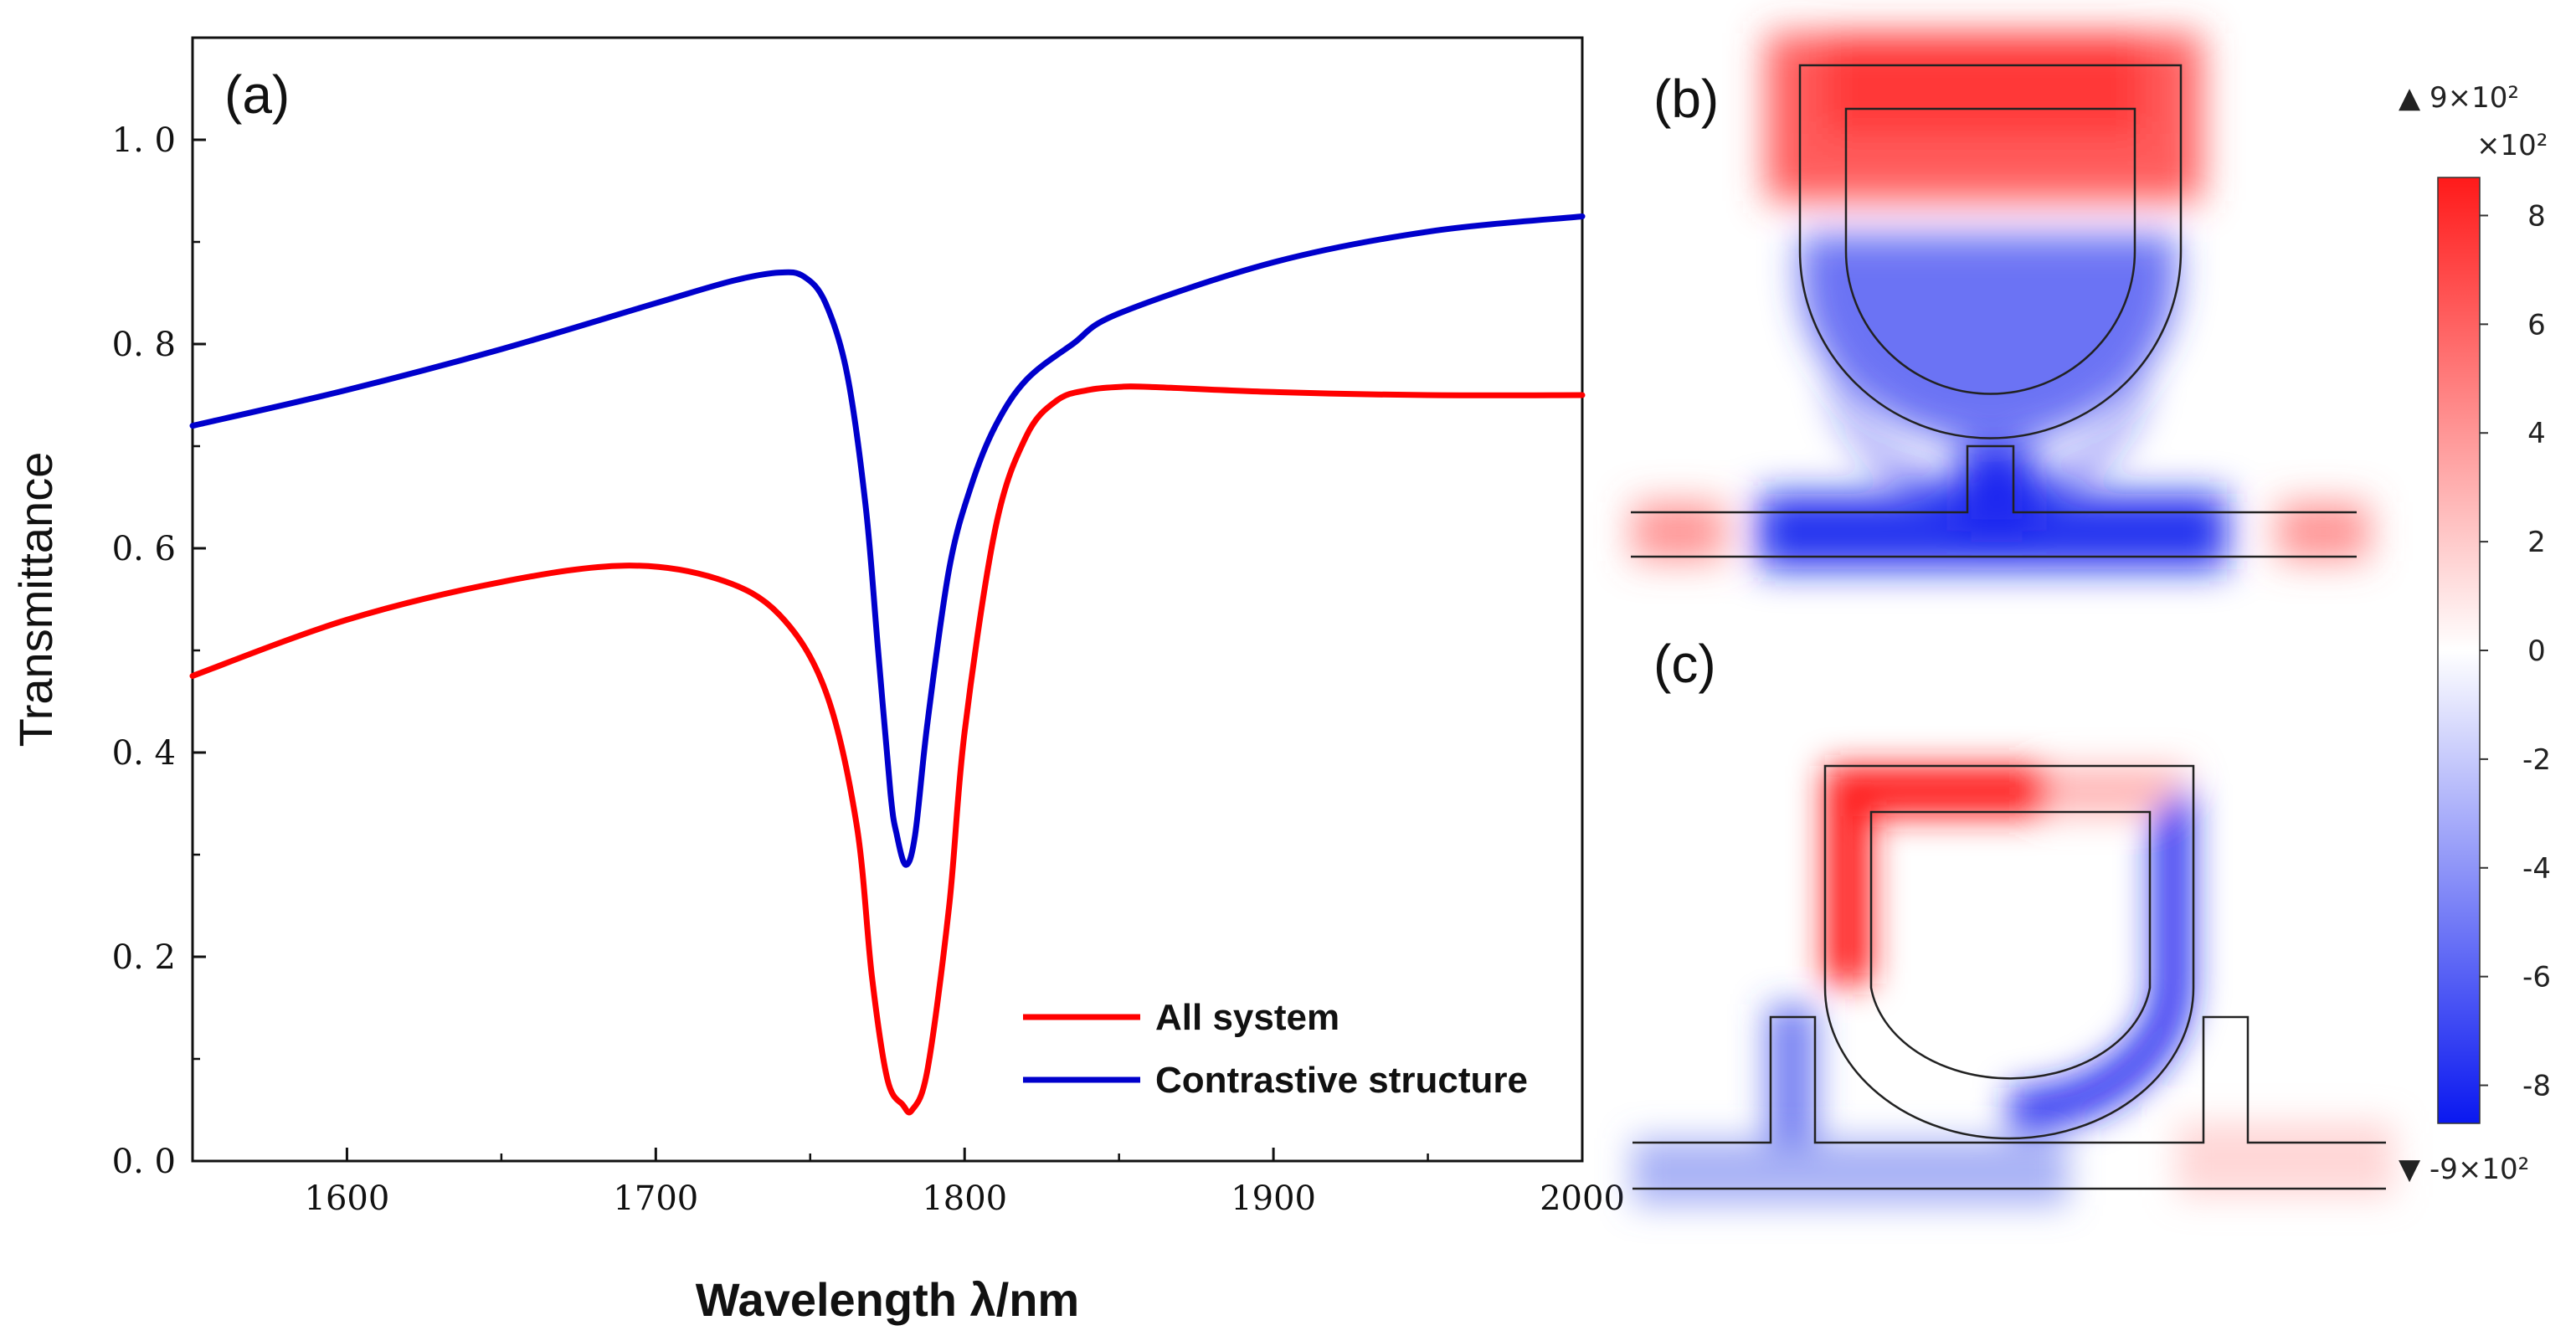 The width and height of the screenshot is (2576, 1341). What do you see at coordinates (1342, 1081) in the screenshot?
I see `legend-label-contrastive-structure: Contrastive structure` at bounding box center [1342, 1081].